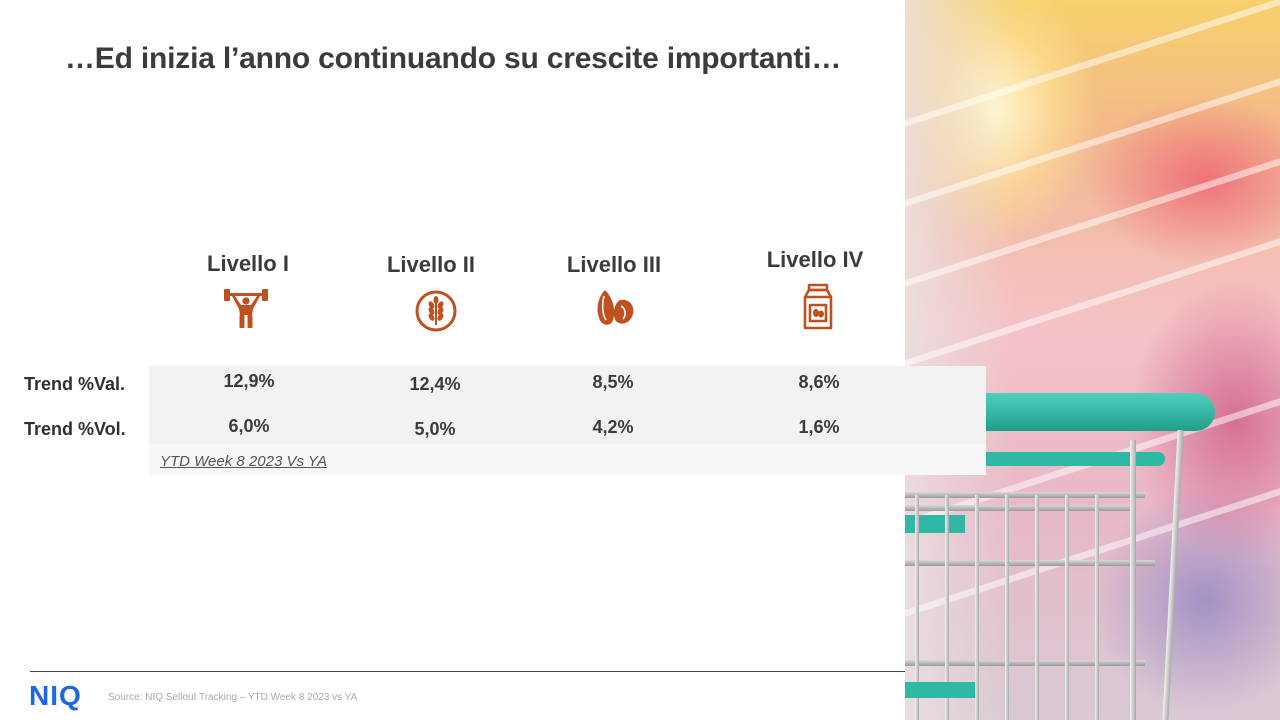 This screenshot has height=720, width=1280. I want to click on period-note-link: YTD Week 8 2023 Vs YA, so click(244, 461).